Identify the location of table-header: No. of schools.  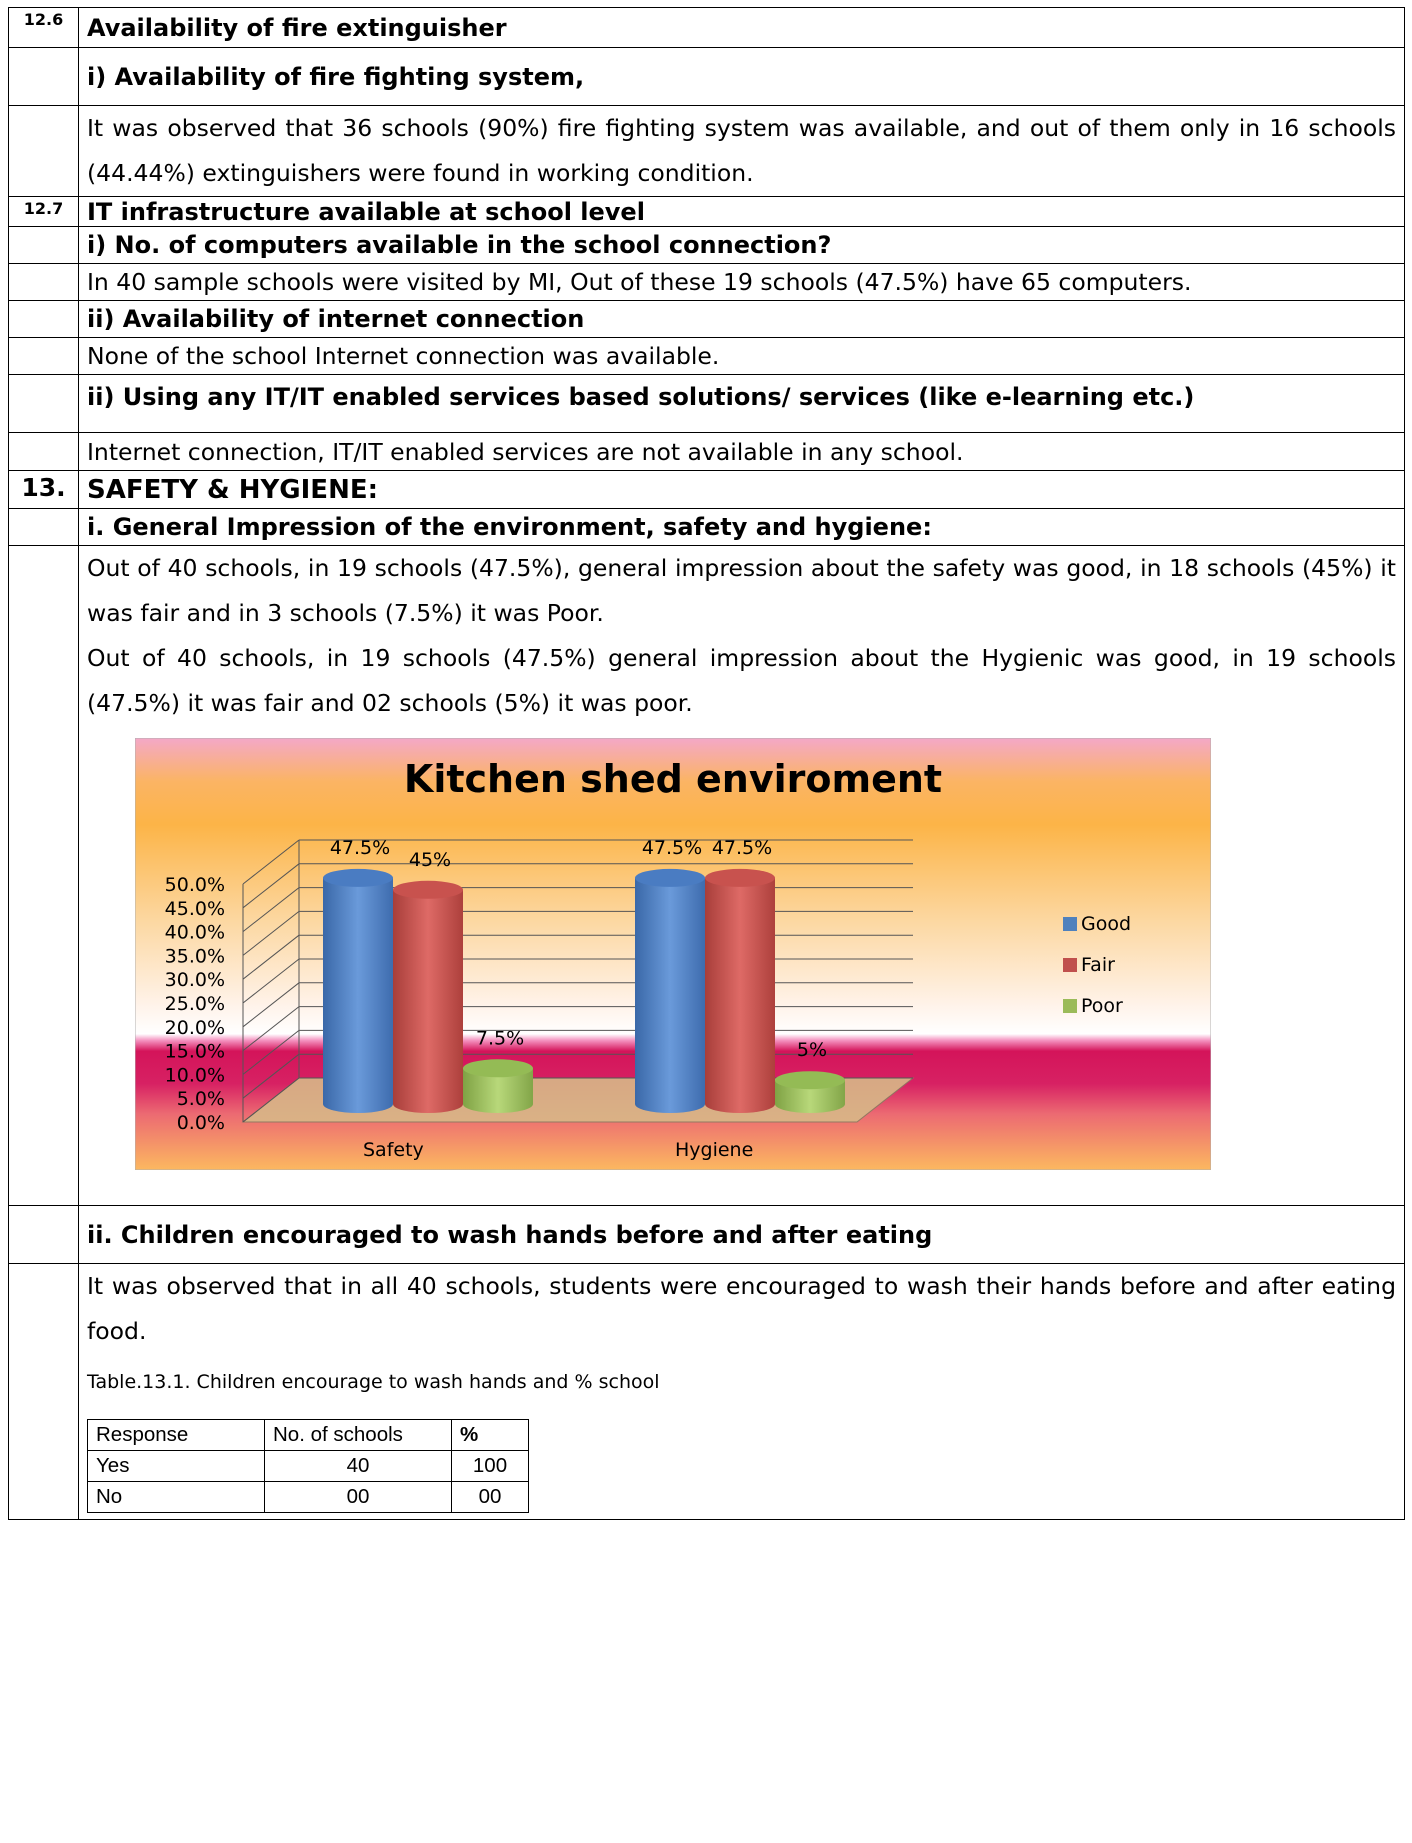
(358, 1435).